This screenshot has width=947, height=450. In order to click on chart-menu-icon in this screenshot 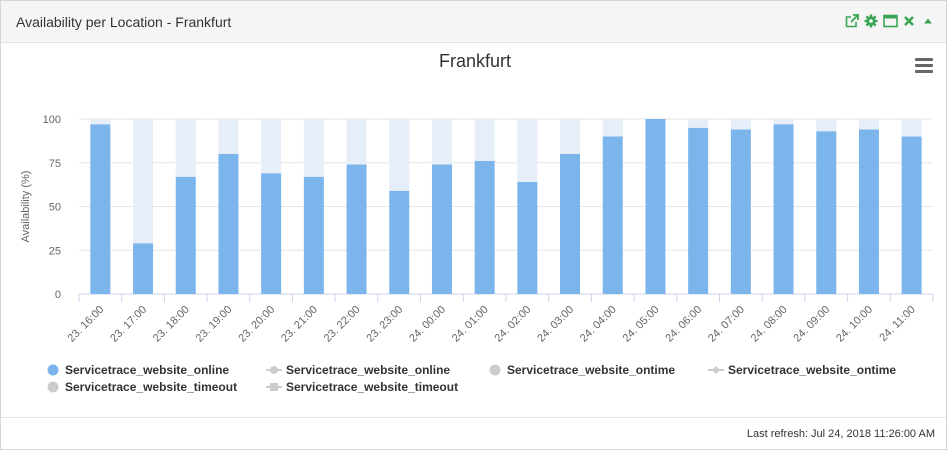, I will do `click(924, 66)`.